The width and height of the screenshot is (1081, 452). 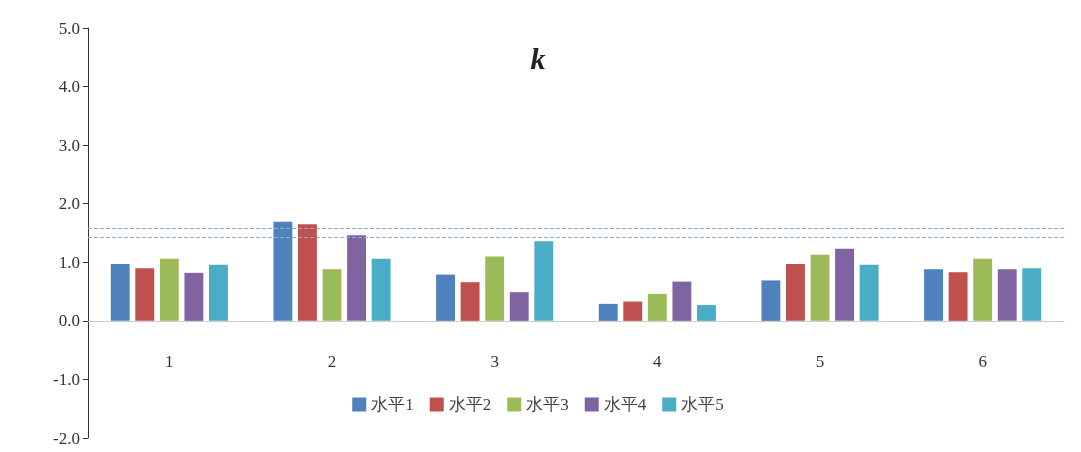 I want to click on y-tick-label: 5.0, so click(x=69, y=28).